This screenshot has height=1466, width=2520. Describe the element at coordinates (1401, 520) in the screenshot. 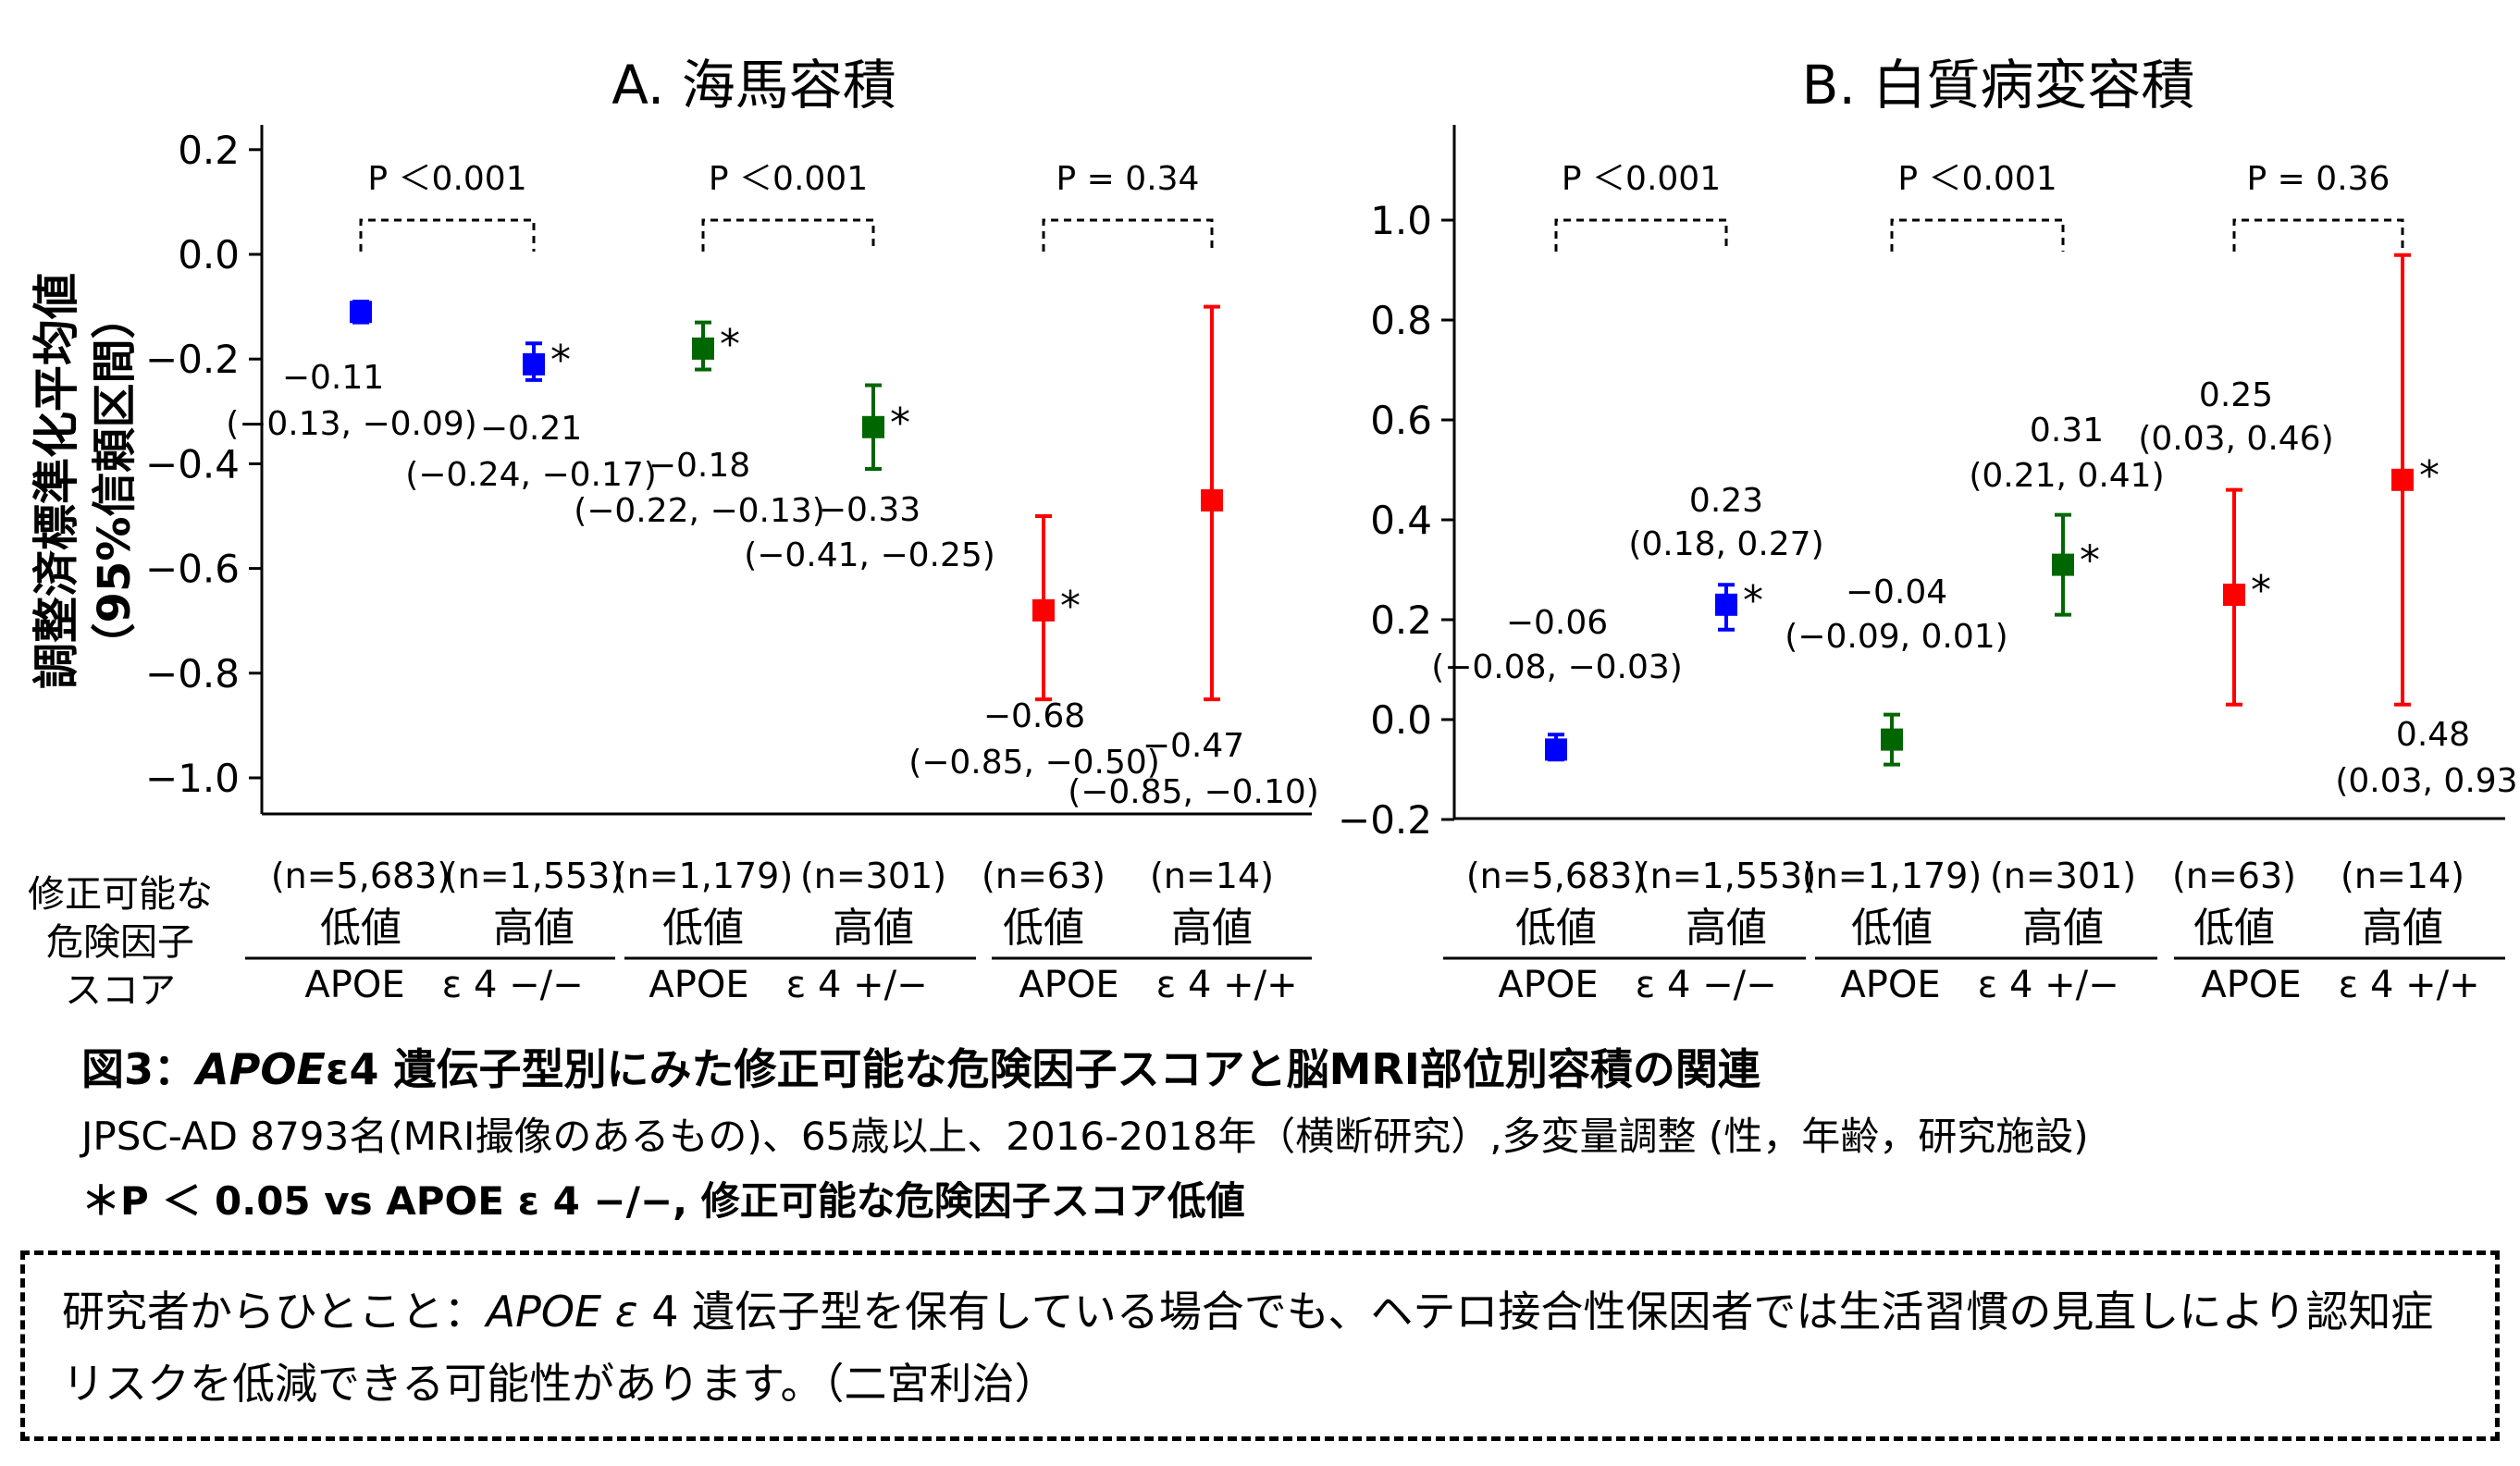

I see `y-tick-label: 0.4` at that location.